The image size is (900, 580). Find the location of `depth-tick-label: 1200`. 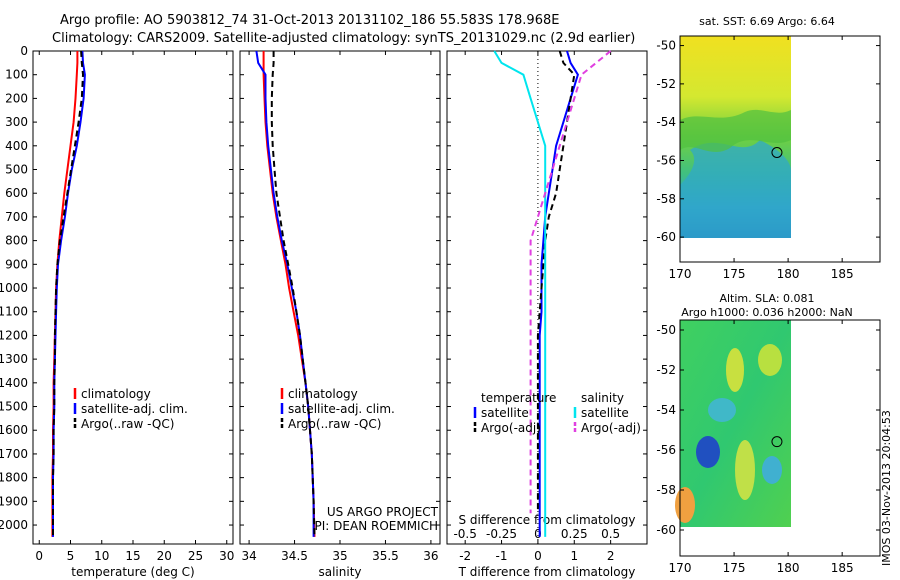

depth-tick-label: 1200 is located at coordinates (14, 335).